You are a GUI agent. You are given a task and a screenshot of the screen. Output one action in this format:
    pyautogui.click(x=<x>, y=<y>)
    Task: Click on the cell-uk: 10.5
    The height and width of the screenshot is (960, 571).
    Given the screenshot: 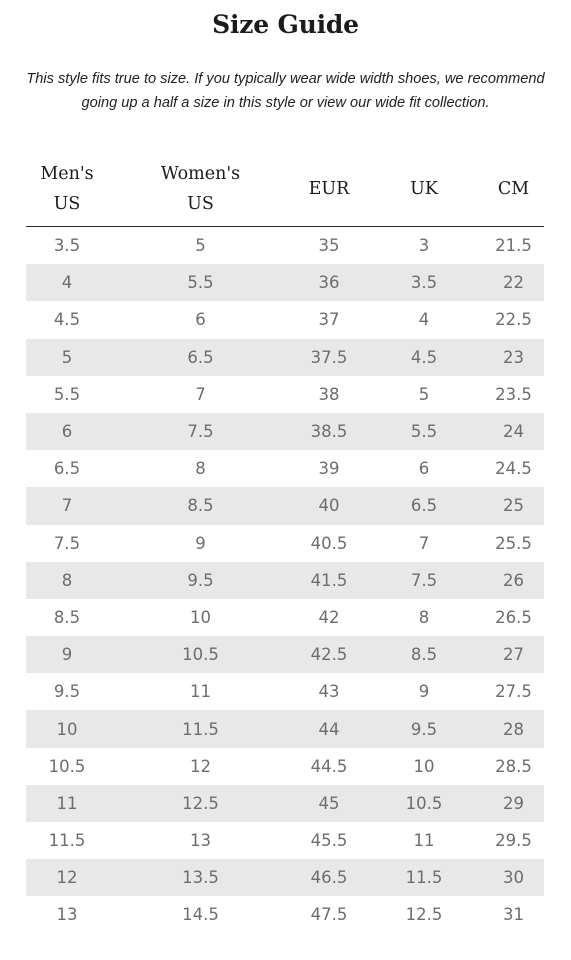 What is the action you would take?
    pyautogui.click(x=424, y=803)
    